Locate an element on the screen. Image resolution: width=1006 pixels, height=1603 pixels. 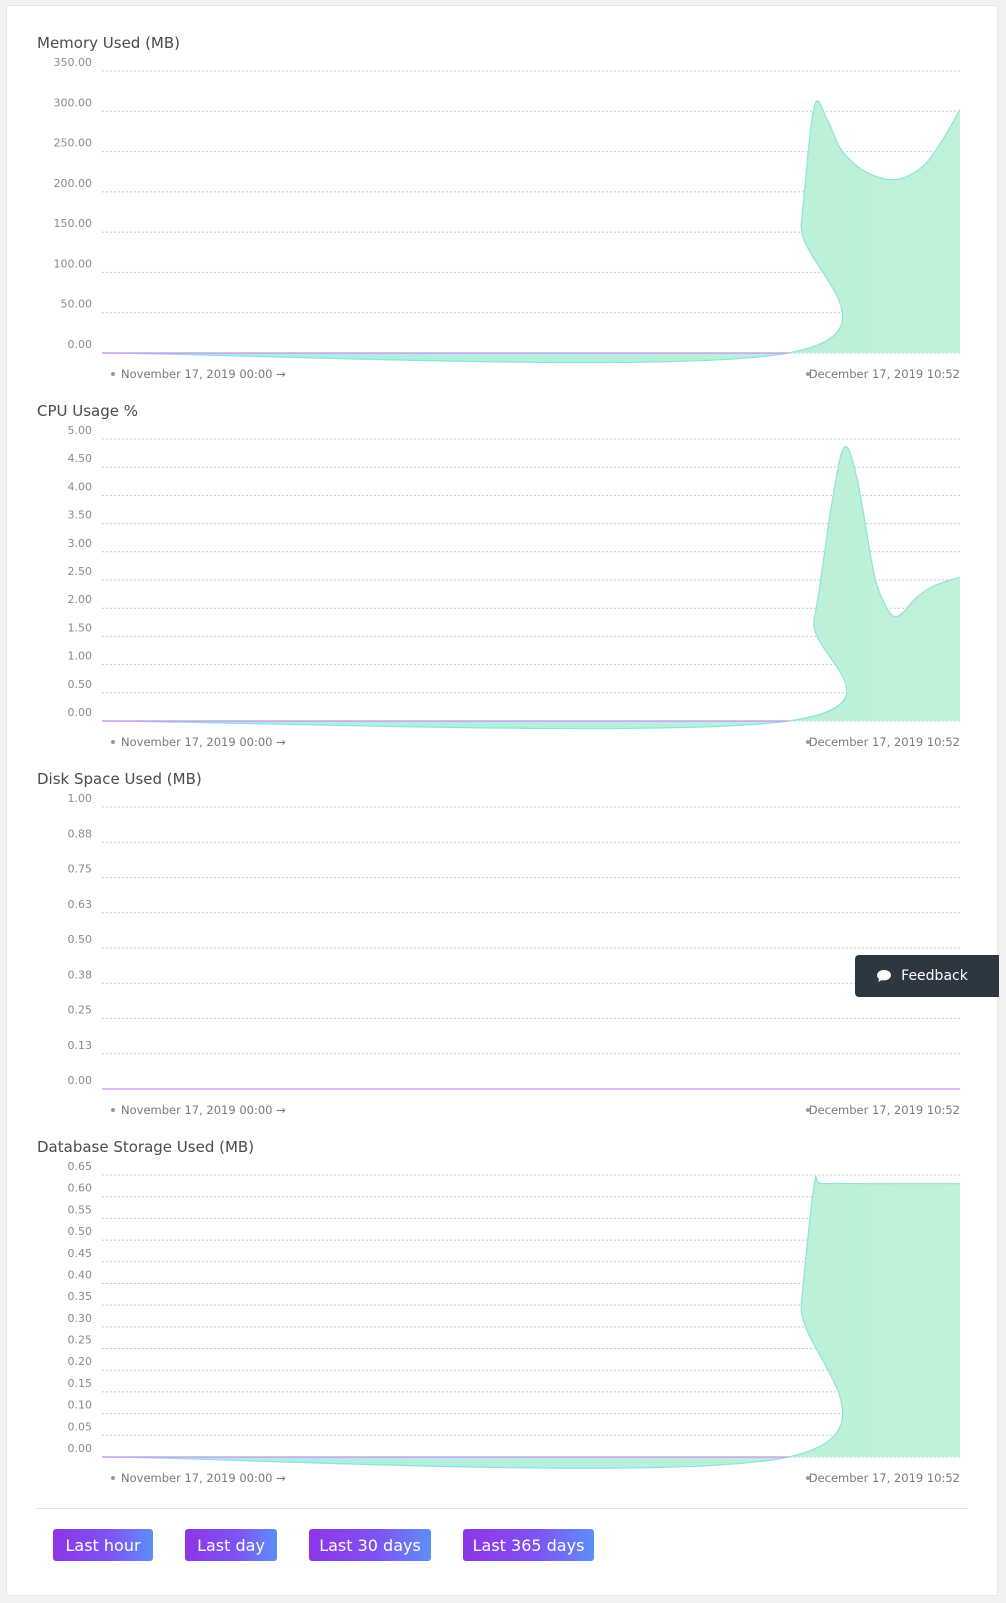
y-tick-label: 50.00 is located at coordinates (77, 304).